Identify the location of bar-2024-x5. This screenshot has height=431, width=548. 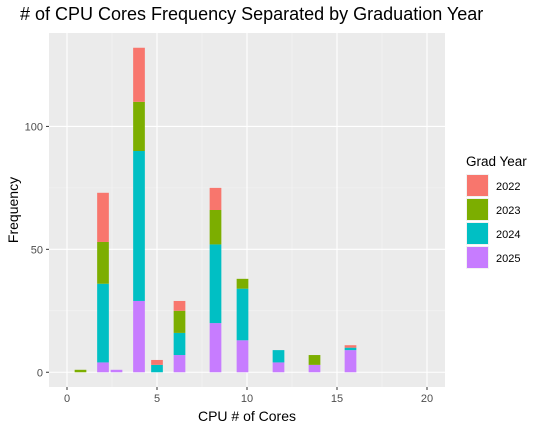
(157, 368).